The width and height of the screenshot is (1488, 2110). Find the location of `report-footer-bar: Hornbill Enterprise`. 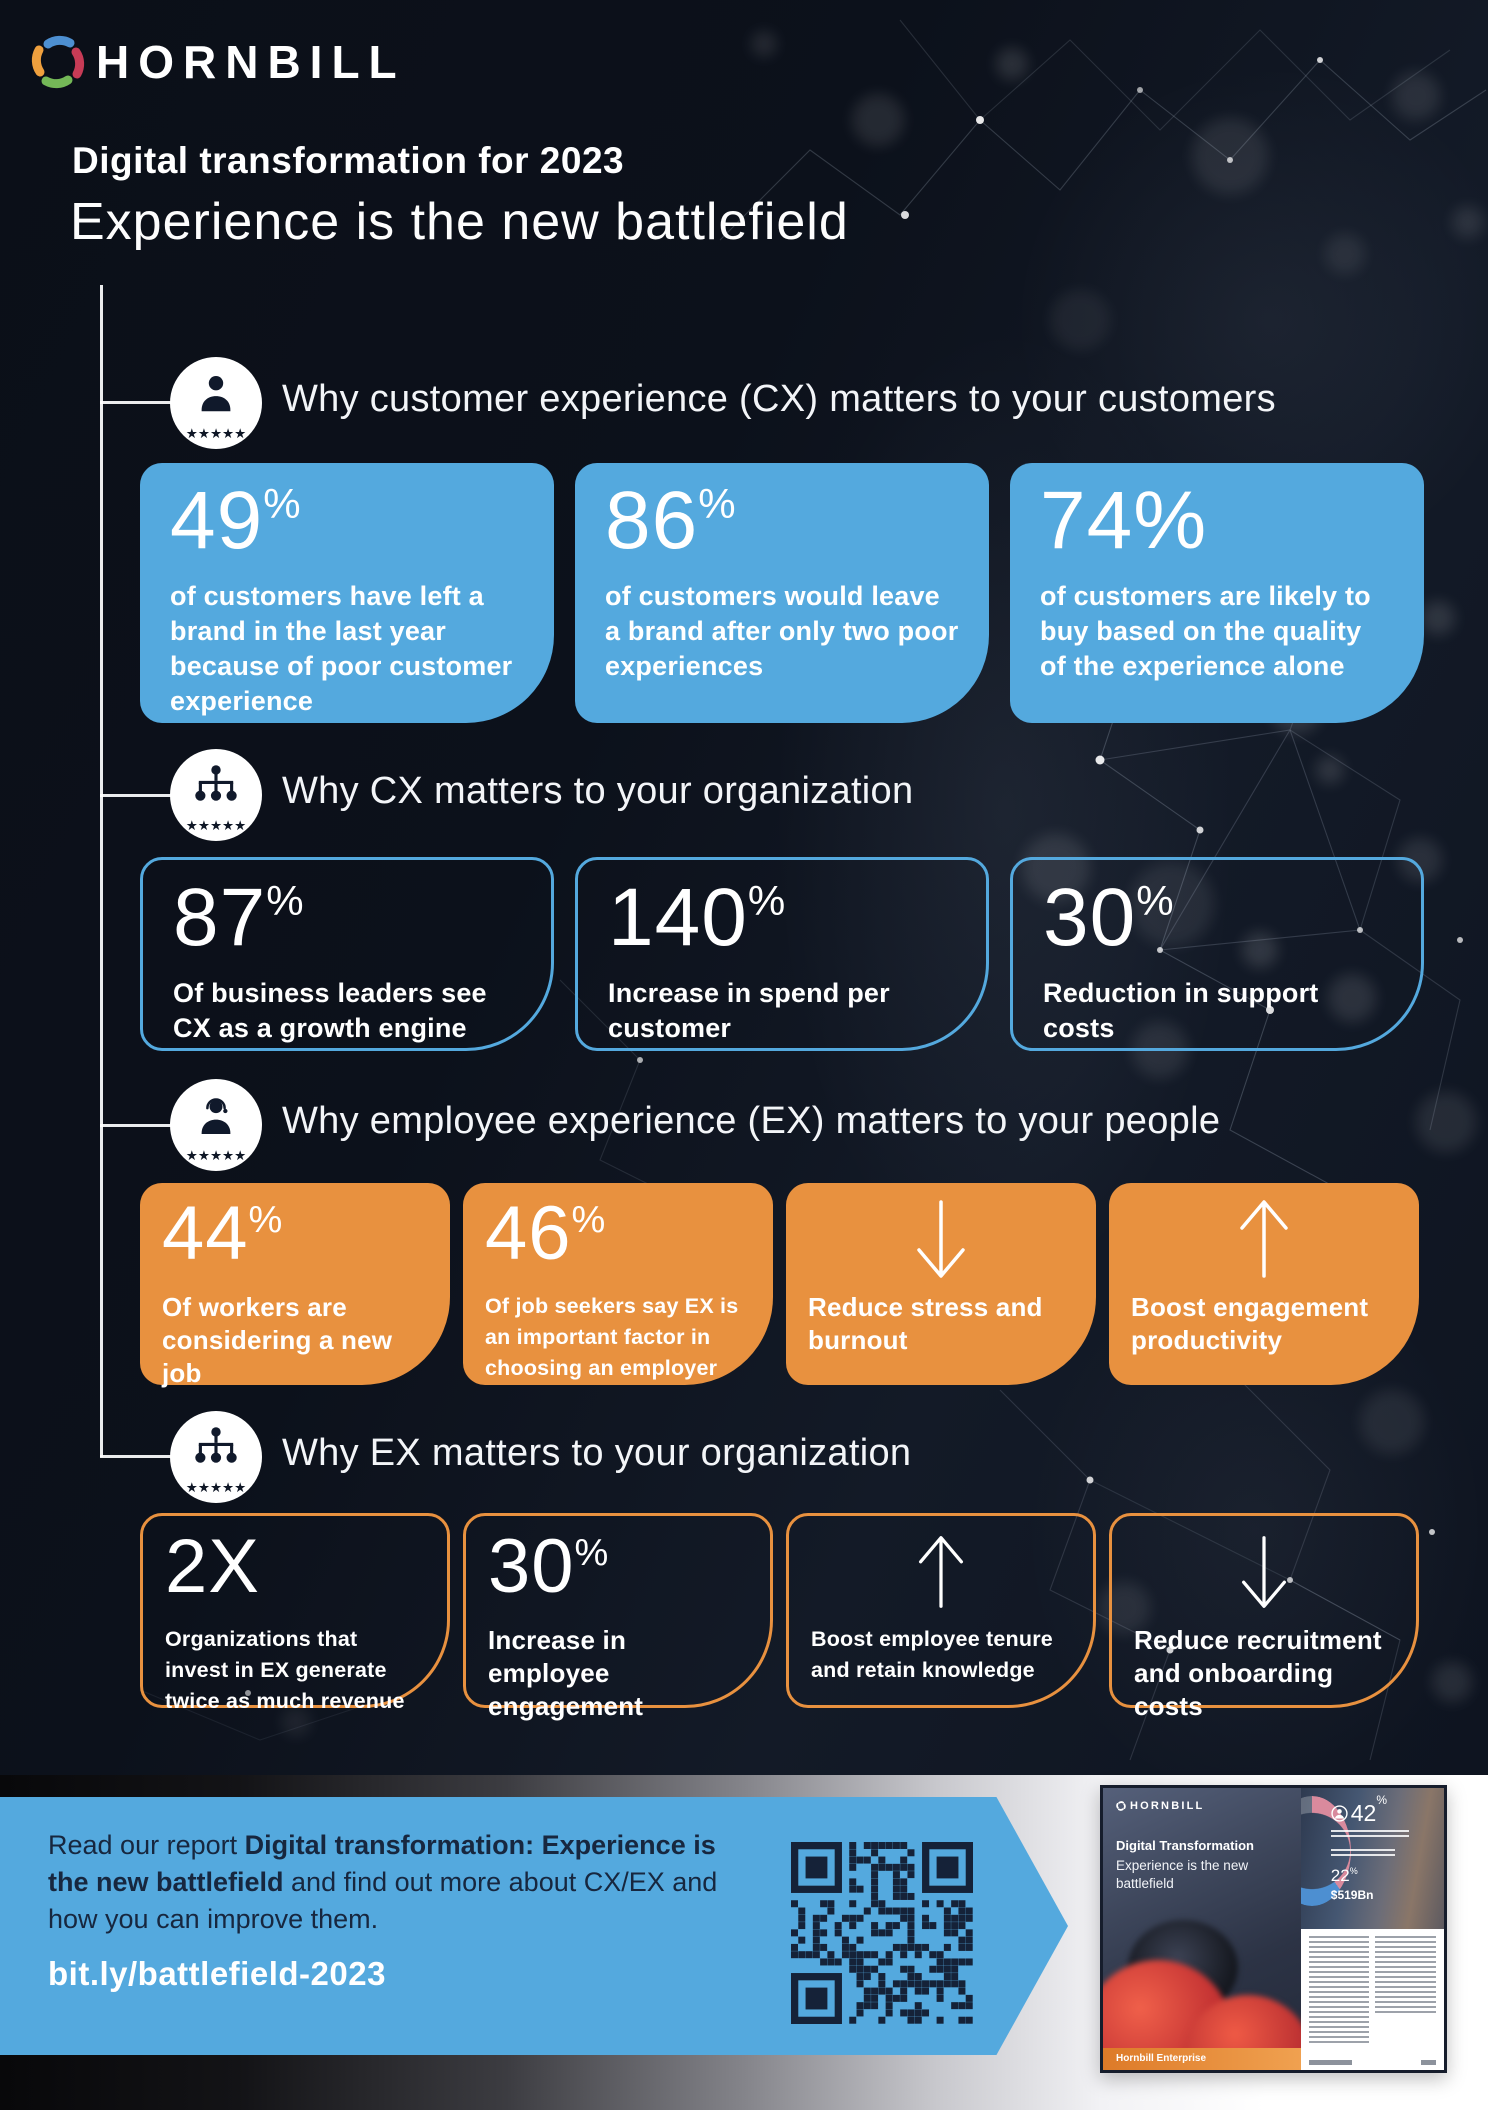

report-footer-bar: Hornbill Enterprise is located at coordinates (1202, 2059).